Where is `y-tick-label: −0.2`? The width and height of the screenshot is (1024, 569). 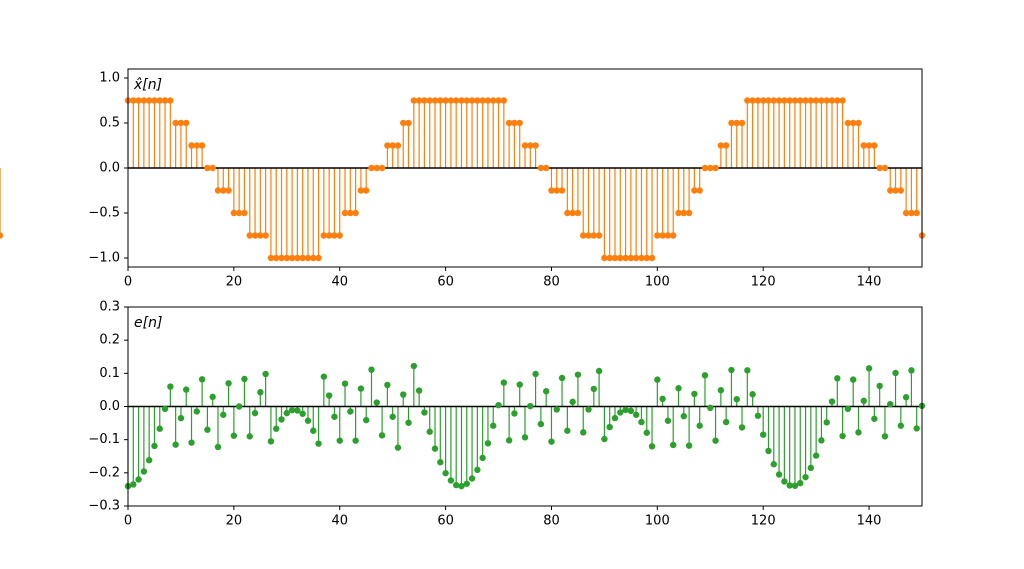
y-tick-label: −0.2 is located at coordinates (104, 472).